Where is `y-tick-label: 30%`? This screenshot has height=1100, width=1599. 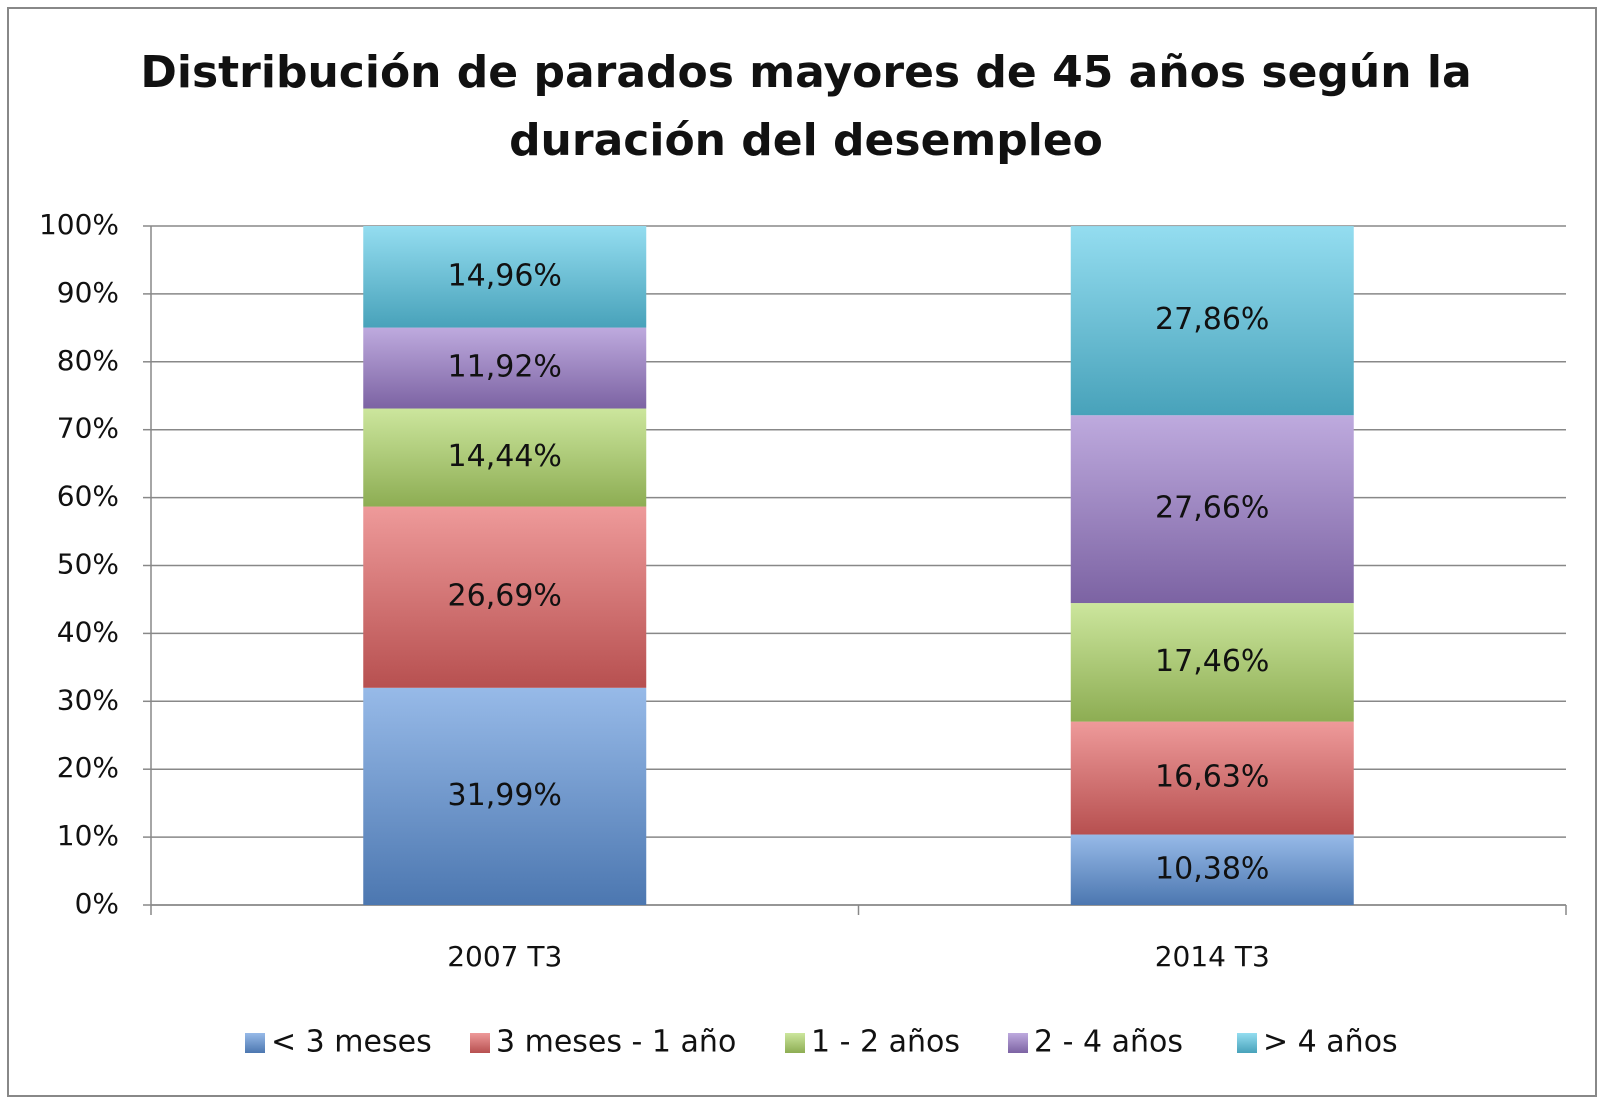 y-tick-label: 30% is located at coordinates (88, 699).